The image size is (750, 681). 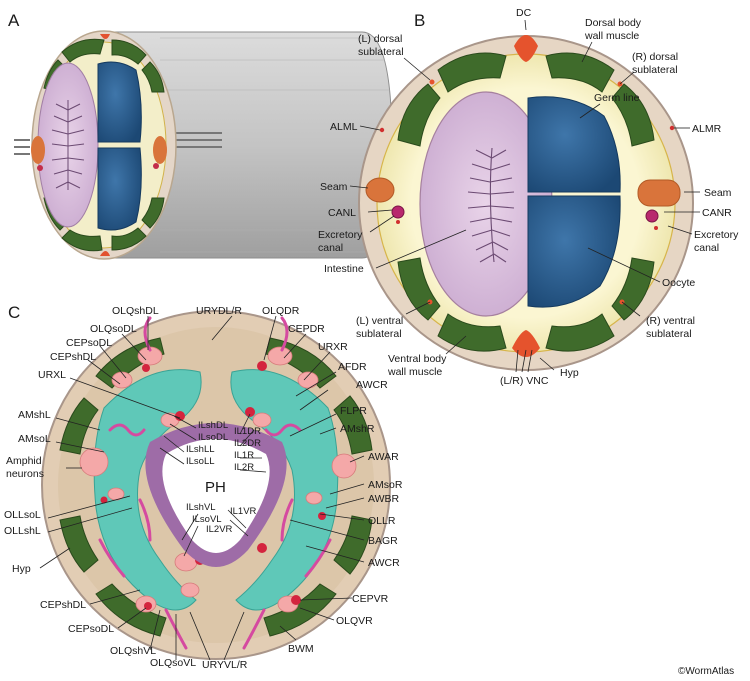 What do you see at coordinates (718, 193) in the screenshot?
I see `label-seam-right: Seam` at bounding box center [718, 193].